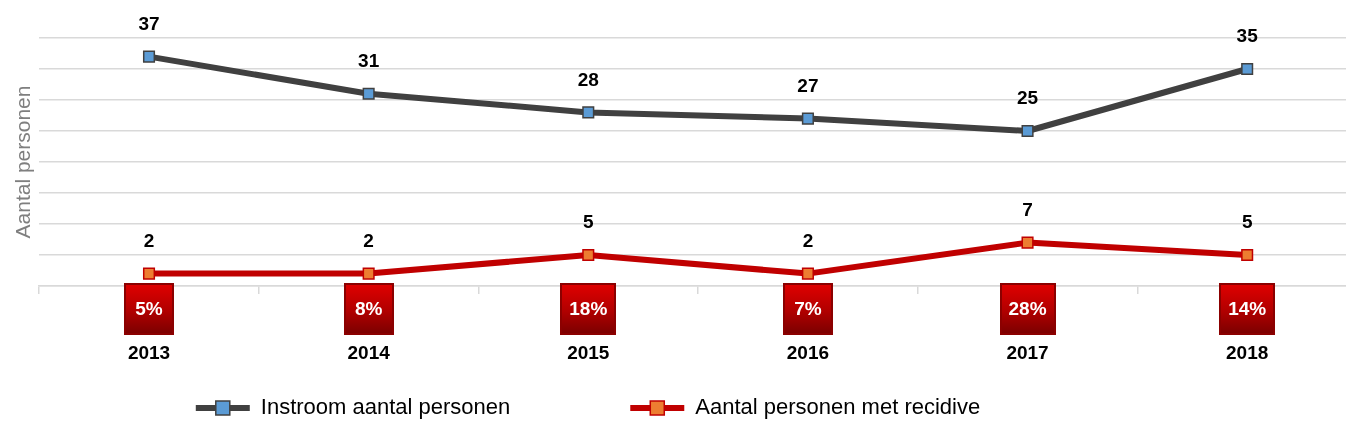 The width and height of the screenshot is (1346, 424). What do you see at coordinates (808, 309) in the screenshot?
I see `text: 7%` at bounding box center [808, 309].